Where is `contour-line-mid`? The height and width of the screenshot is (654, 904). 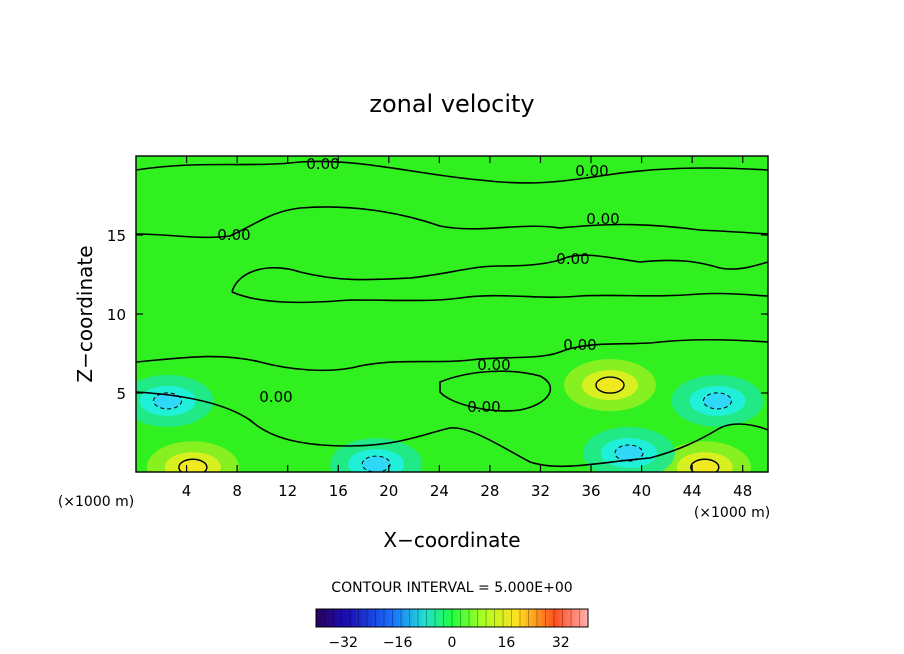
contour-line-mid is located at coordinates (499, 273).